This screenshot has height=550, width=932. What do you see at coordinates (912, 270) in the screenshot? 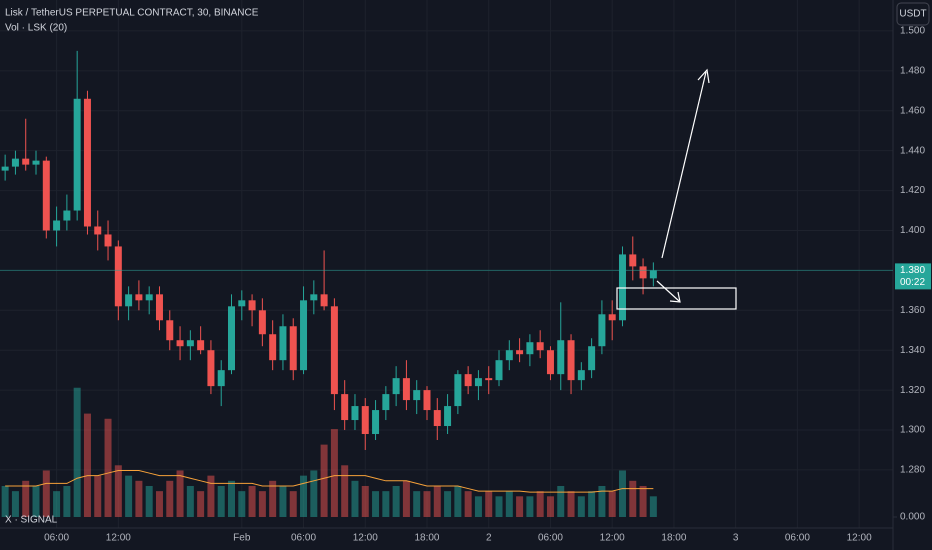
I see `last-price-label: 1.380` at bounding box center [912, 270].